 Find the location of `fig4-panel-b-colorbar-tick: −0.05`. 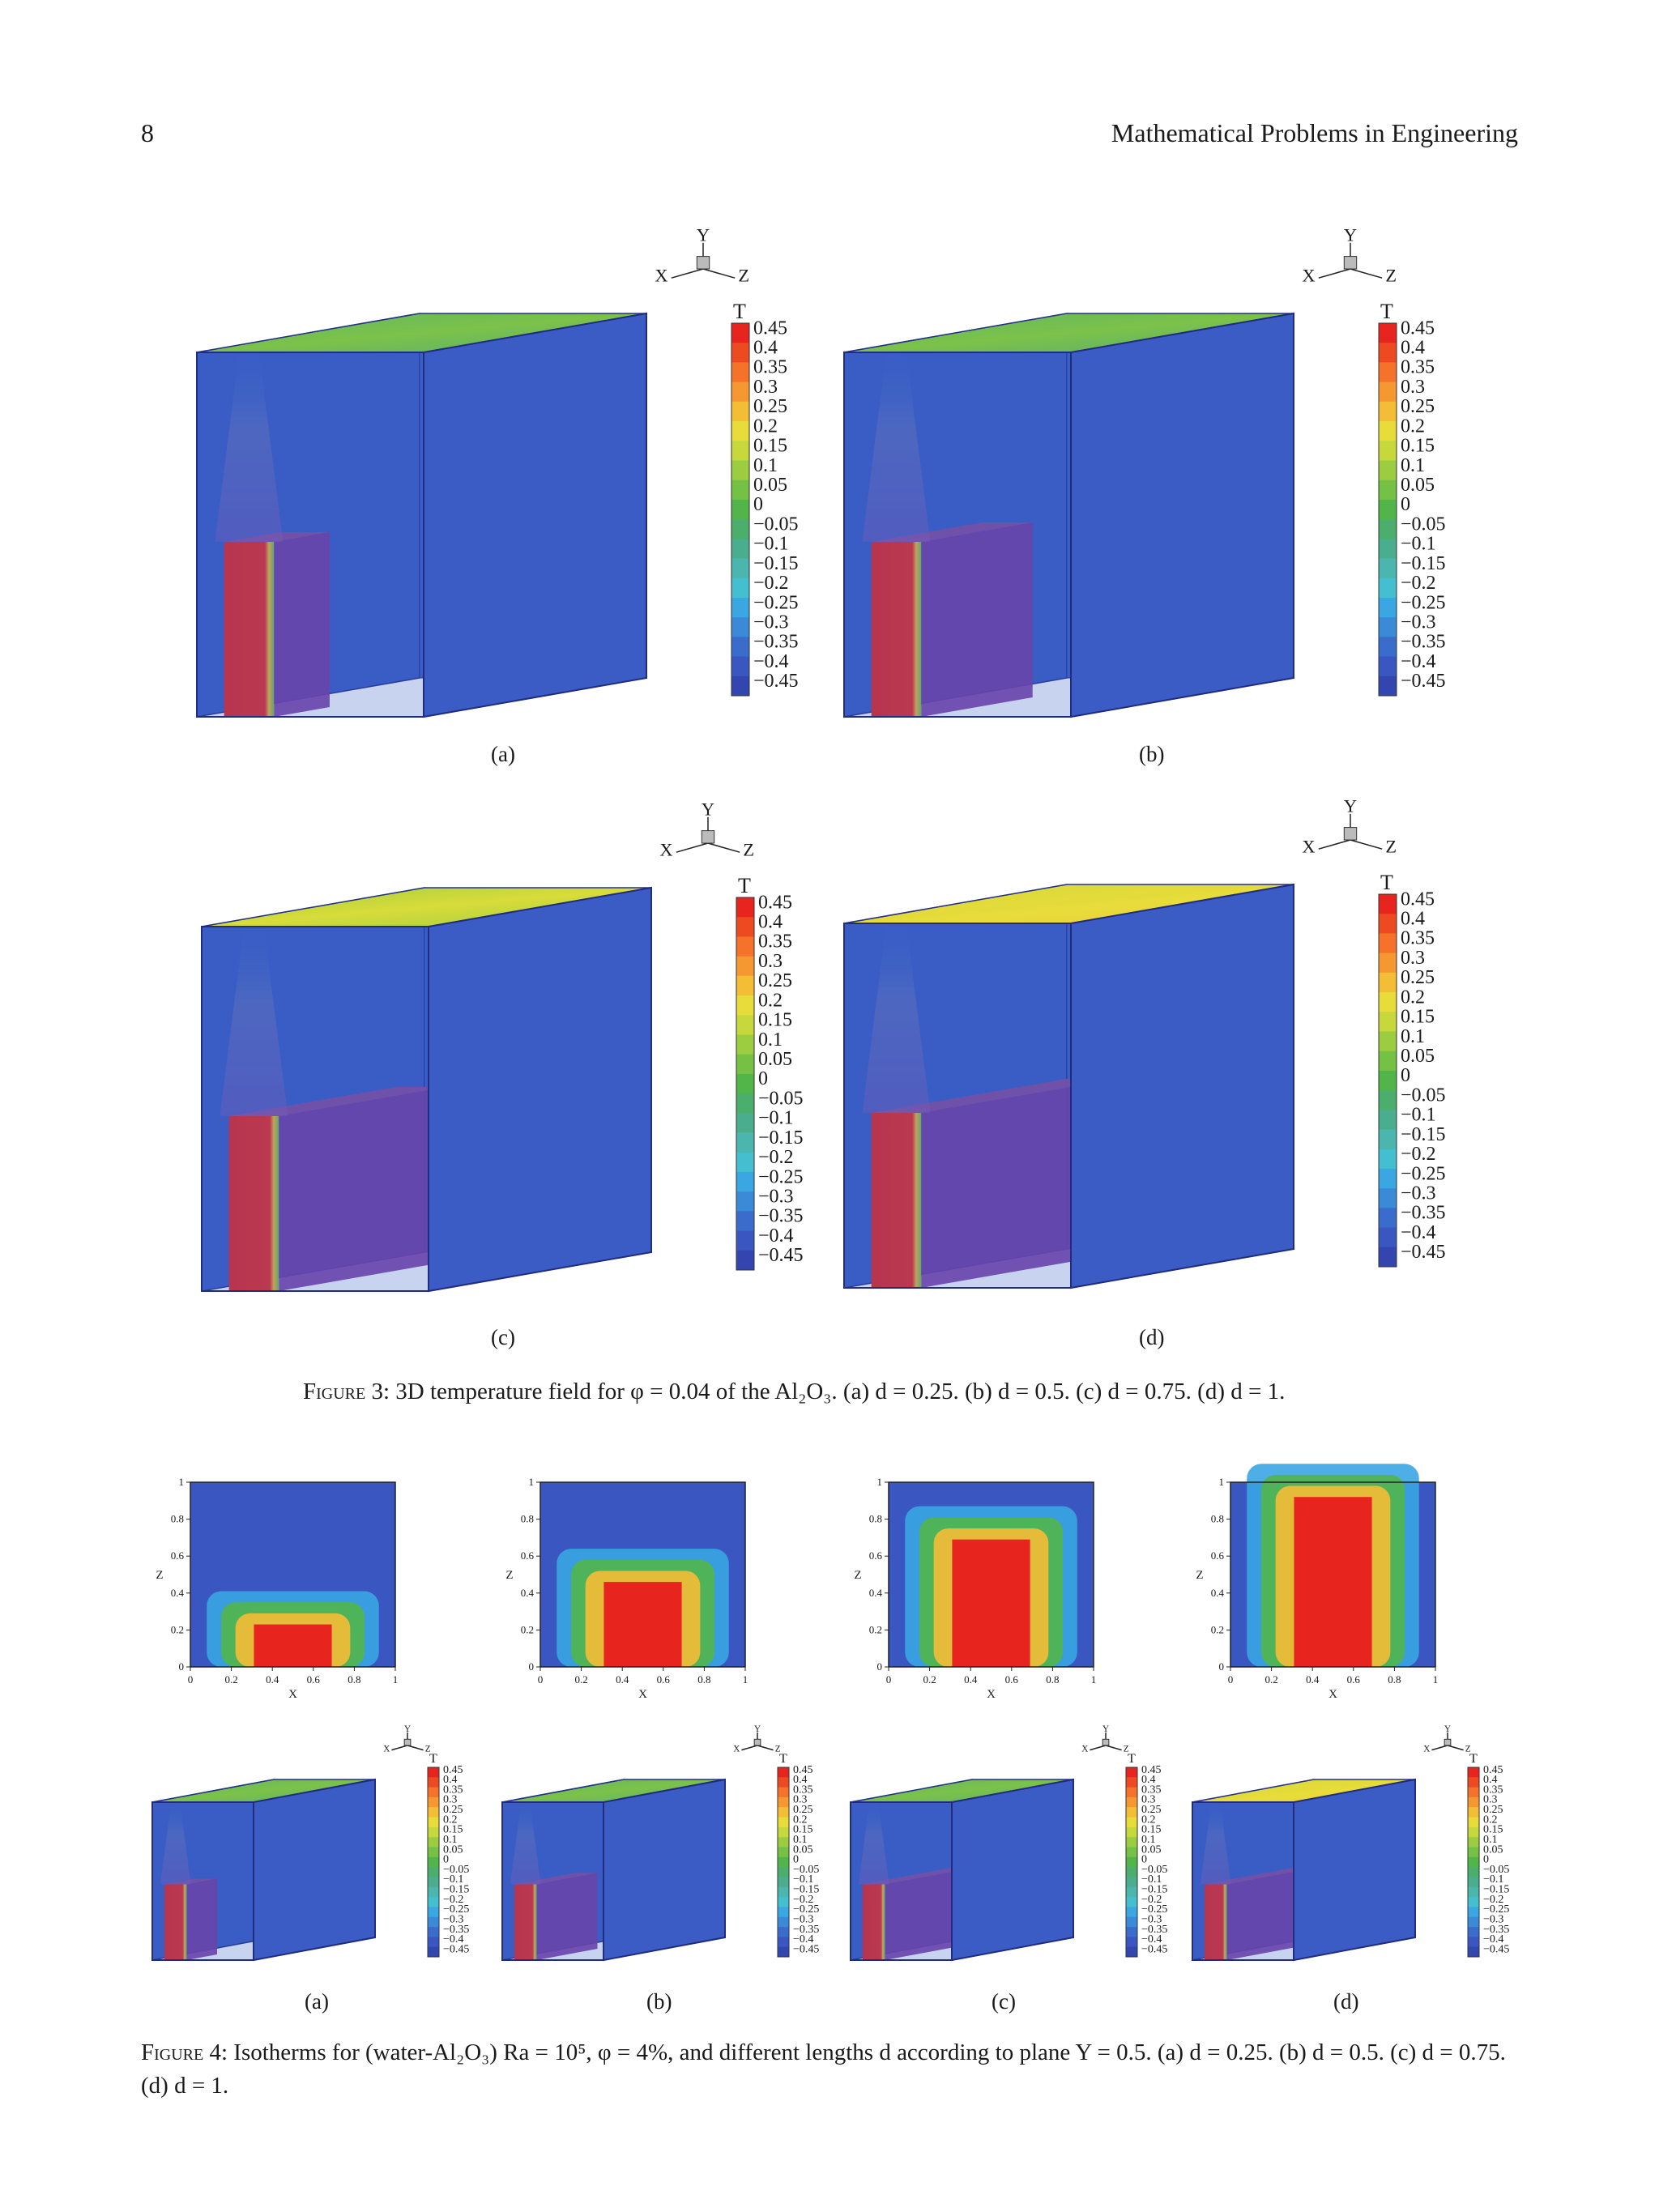

fig4-panel-b-colorbar-tick: −0.05 is located at coordinates (806, 1870).